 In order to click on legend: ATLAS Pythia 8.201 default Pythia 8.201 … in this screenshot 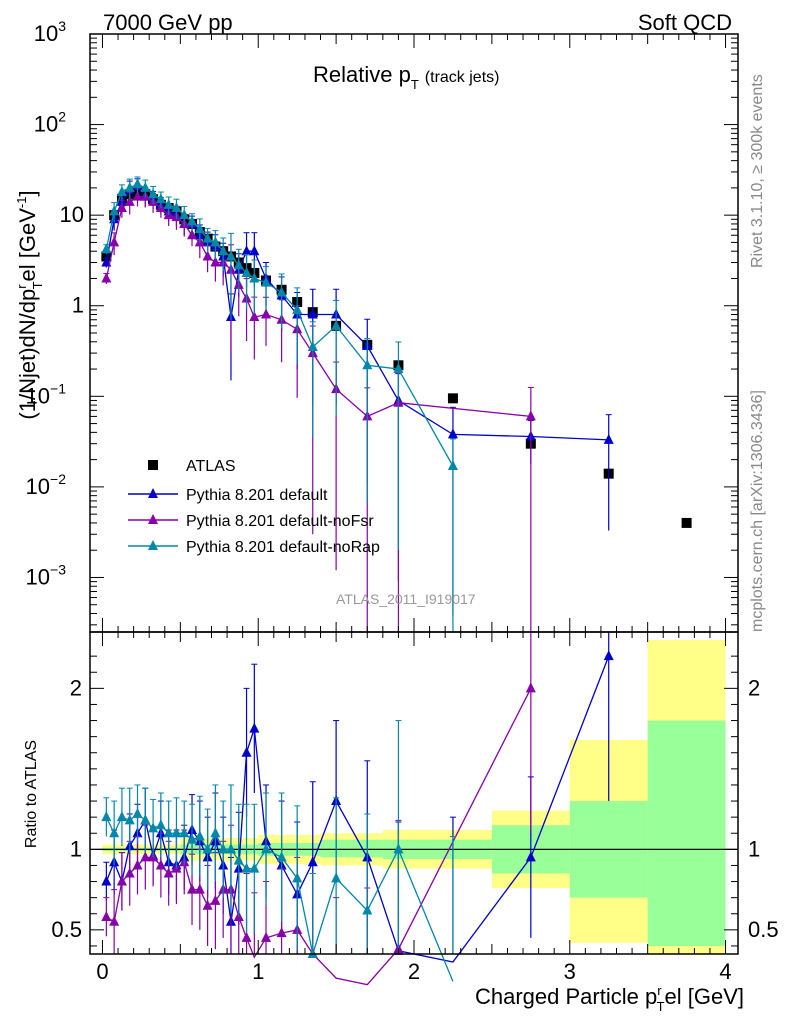, I will do `click(254, 507)`.